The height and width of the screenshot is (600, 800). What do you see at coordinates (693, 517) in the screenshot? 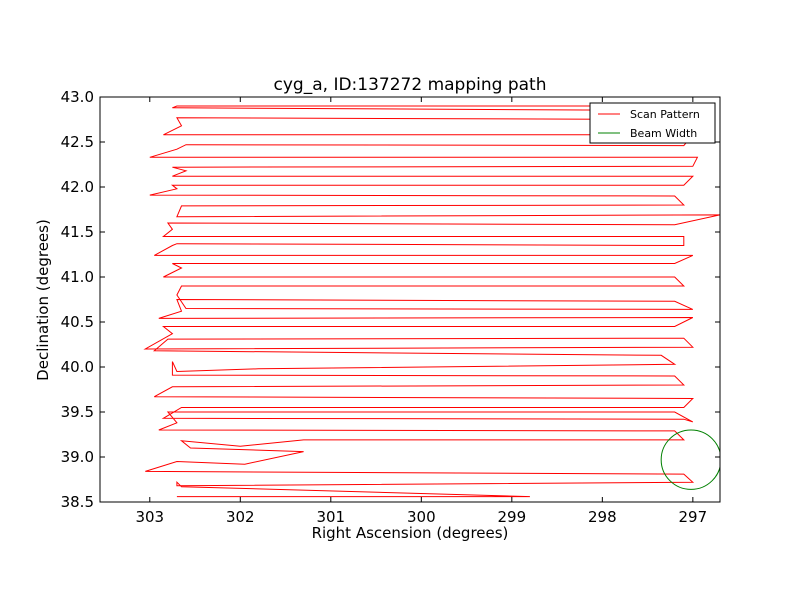
I see `x-tick-label: 297` at bounding box center [693, 517].